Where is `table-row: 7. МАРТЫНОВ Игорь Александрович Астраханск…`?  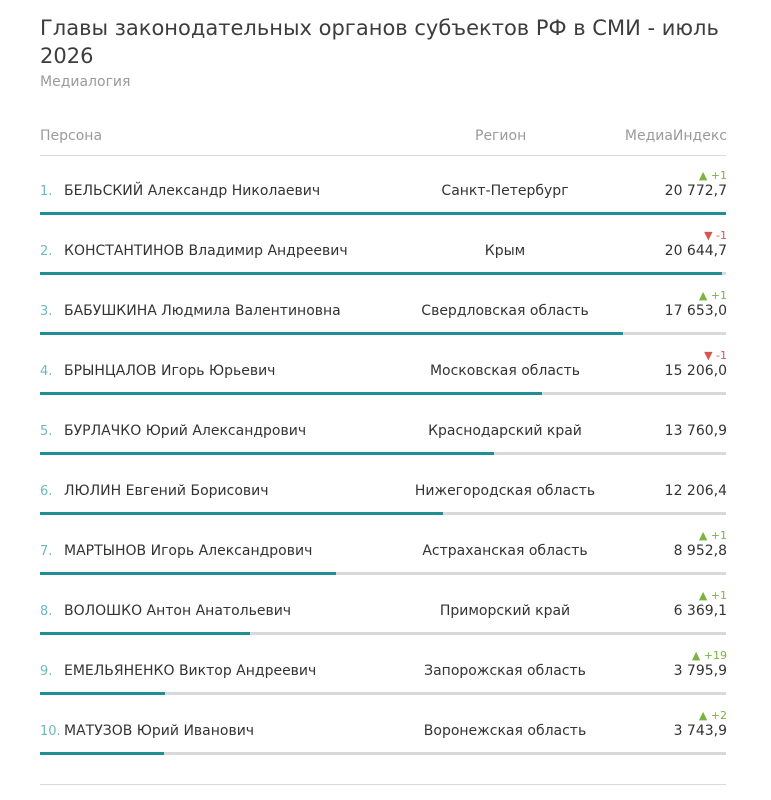
table-row: 7. МАРТЫНОВ Игорь Александрович Астраханск… is located at coordinates (385, 553).